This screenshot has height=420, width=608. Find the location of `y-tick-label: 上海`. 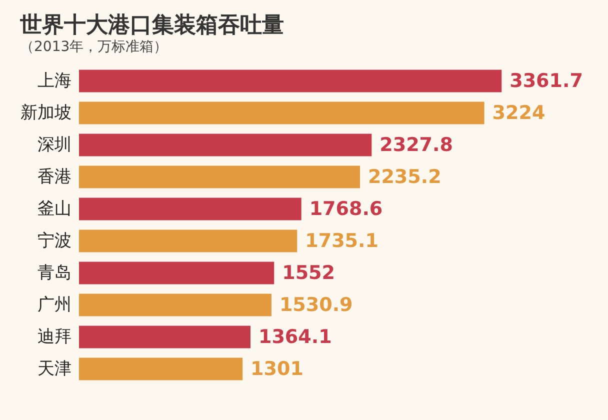

y-tick-label: 上海 is located at coordinates (55, 81).